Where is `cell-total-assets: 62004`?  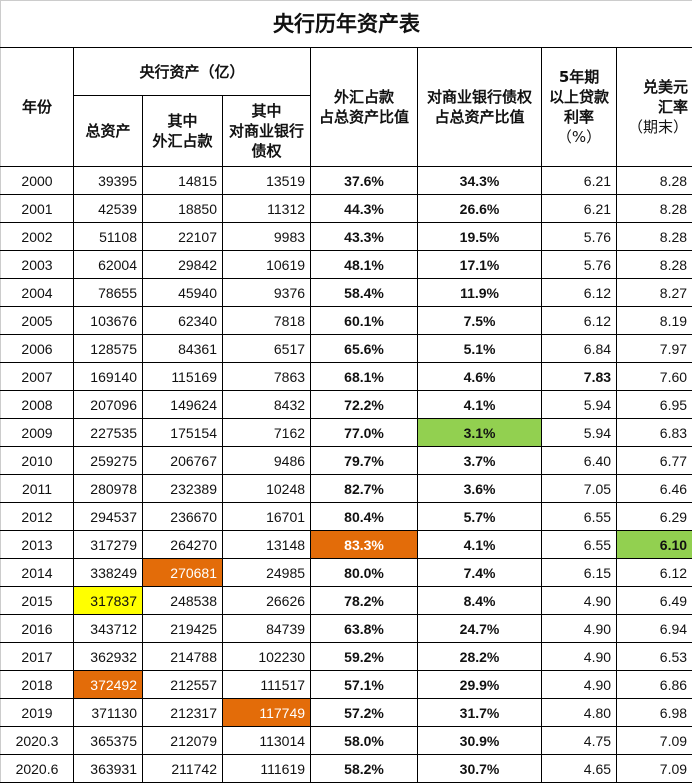 cell-total-assets: 62004 is located at coordinates (108, 264).